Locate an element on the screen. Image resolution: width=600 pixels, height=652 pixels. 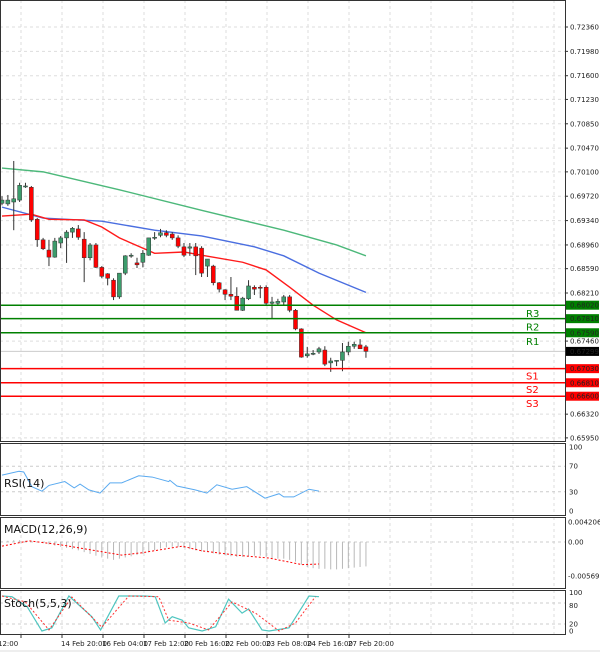
stoch-tick-label: 100 is located at coordinates (575, 593).